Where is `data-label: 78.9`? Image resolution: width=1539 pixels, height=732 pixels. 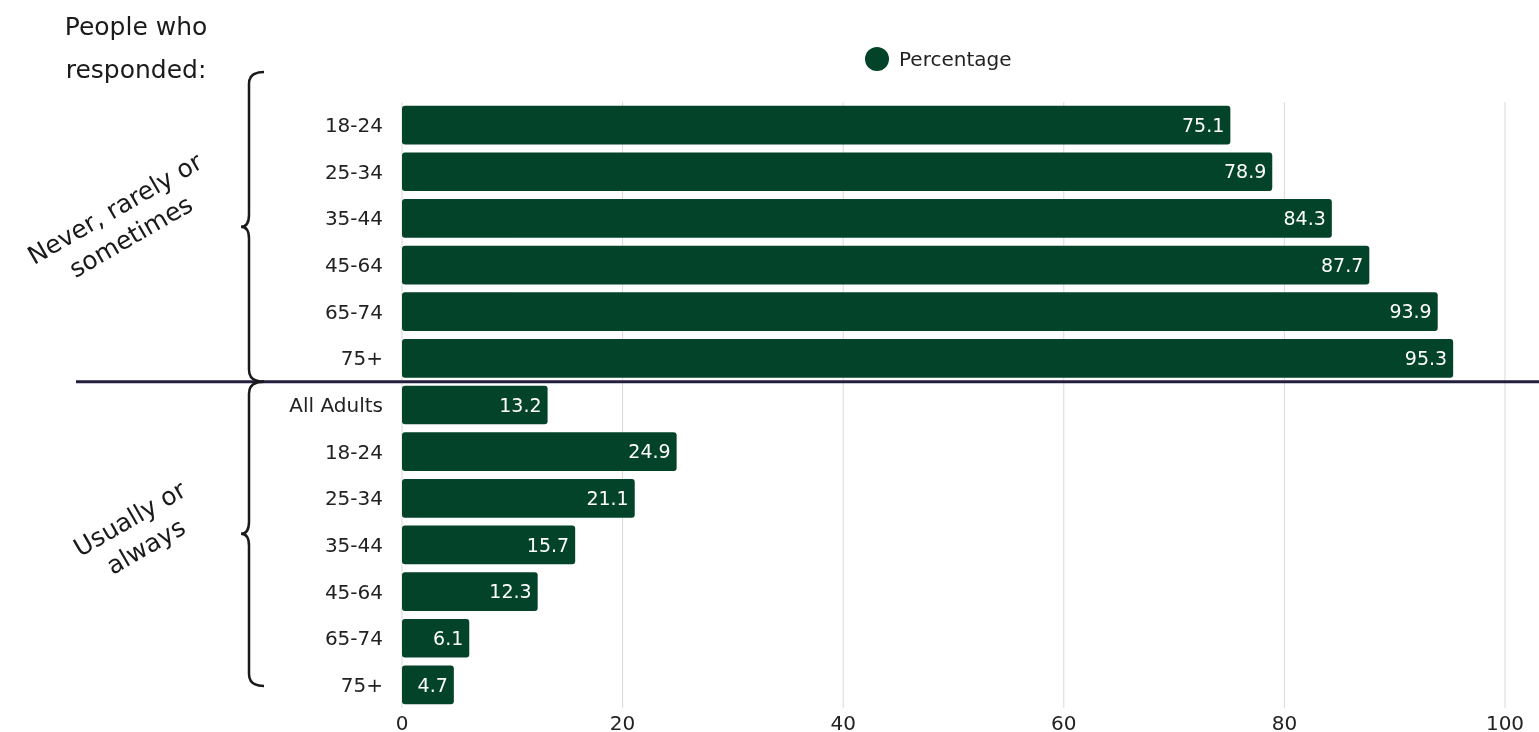
data-label: 78.9 is located at coordinates (1245, 171).